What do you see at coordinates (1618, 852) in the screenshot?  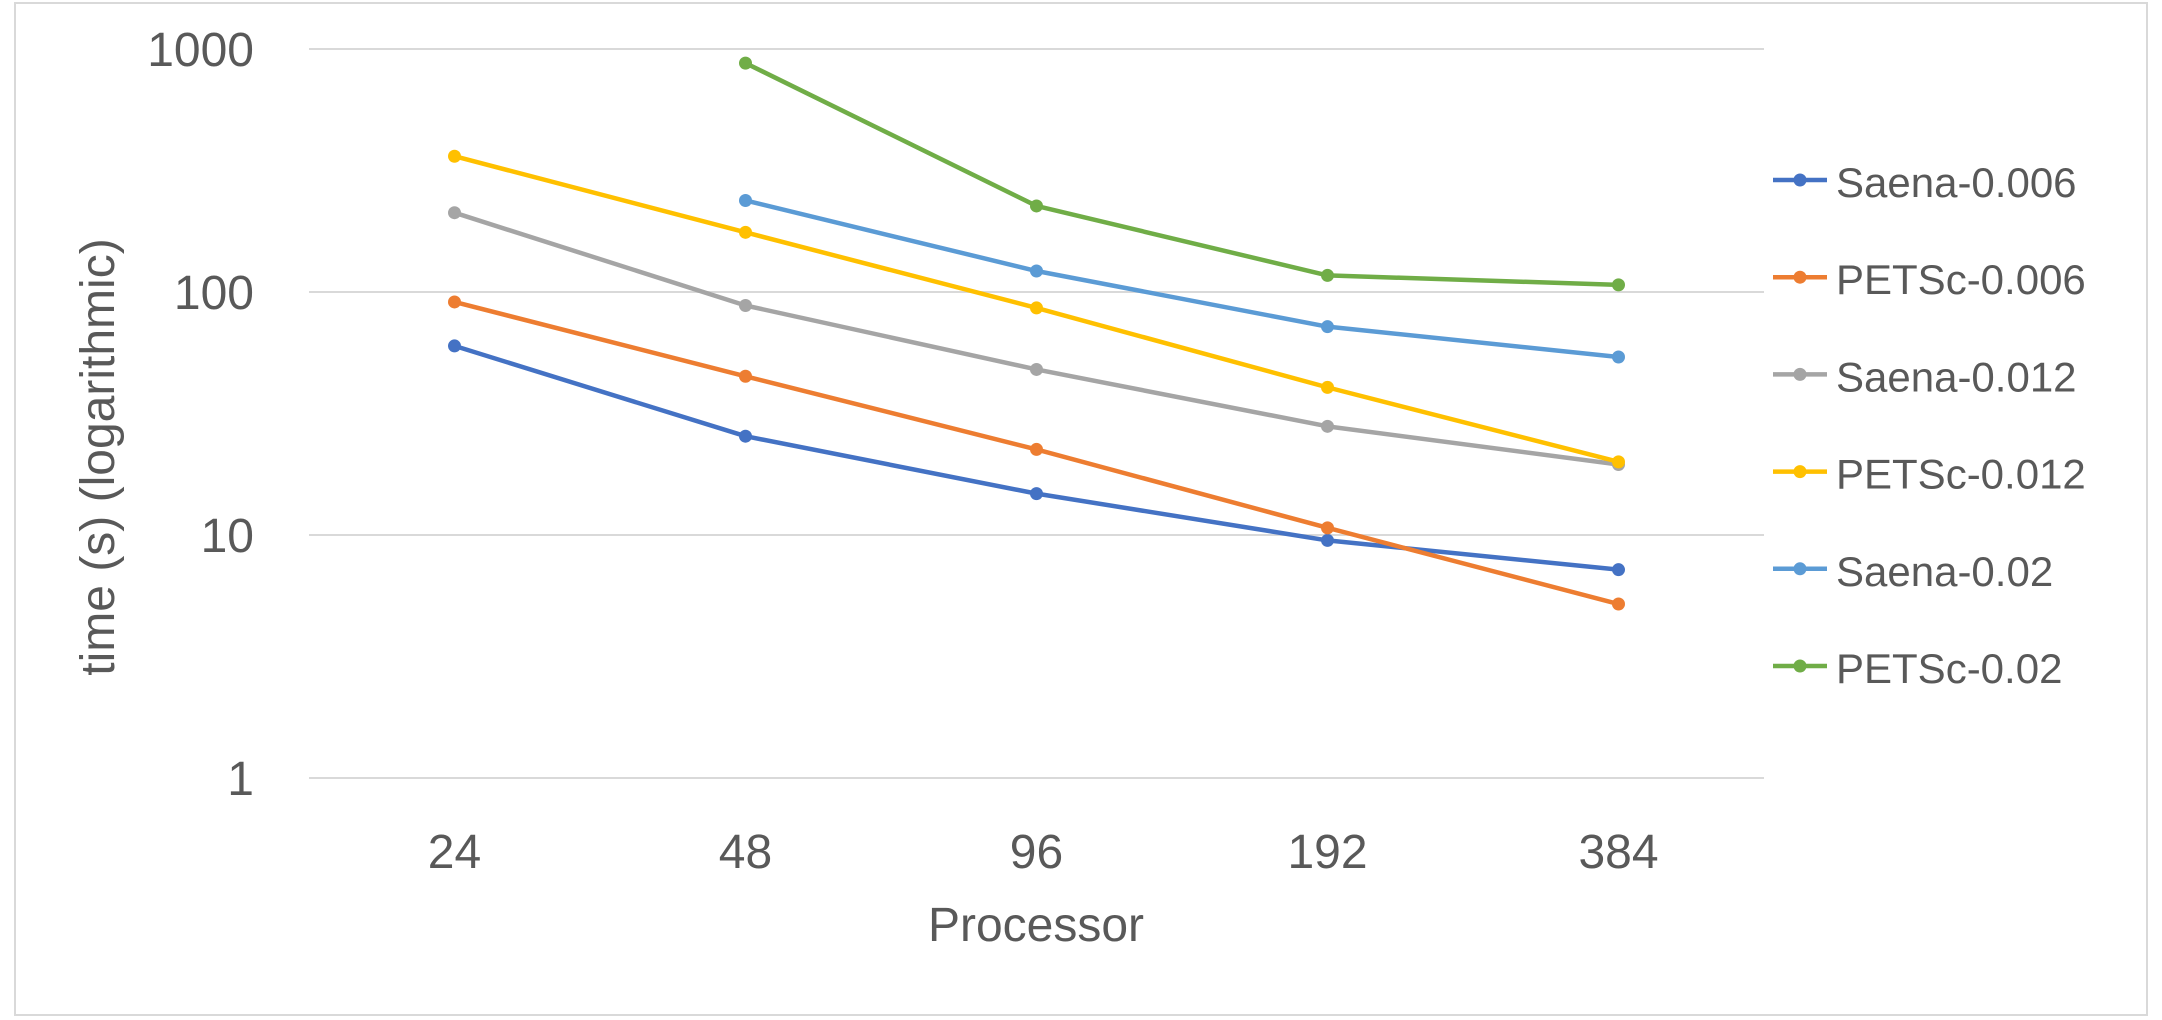 I see `x-tick-label: 384` at bounding box center [1618, 852].